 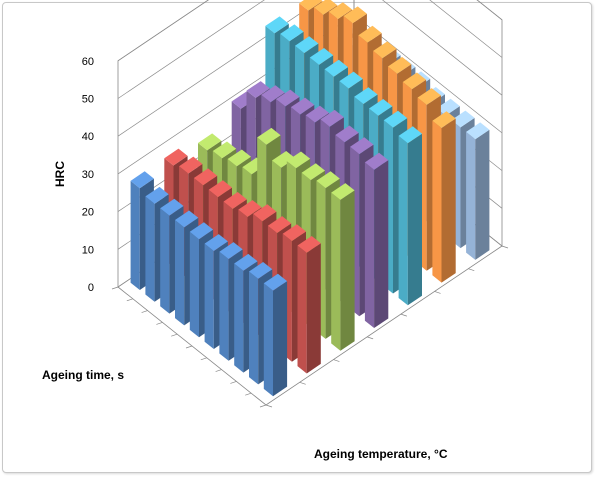 What do you see at coordinates (88, 137) in the screenshot?
I see `y-tick-label: 40` at bounding box center [88, 137].